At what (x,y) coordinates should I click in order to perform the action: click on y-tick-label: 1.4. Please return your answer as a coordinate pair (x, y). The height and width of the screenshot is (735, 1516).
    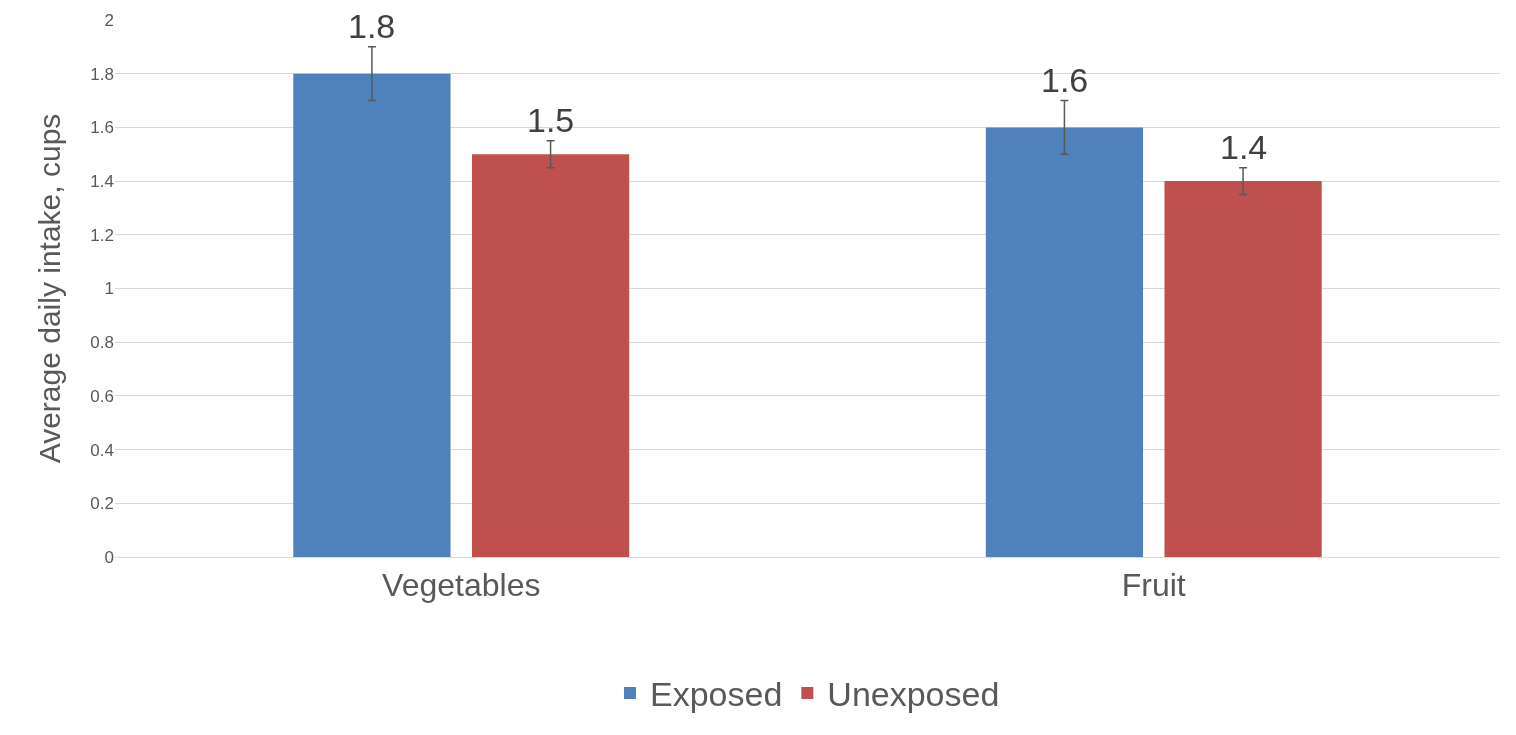
    Looking at the image, I should click on (102, 182).